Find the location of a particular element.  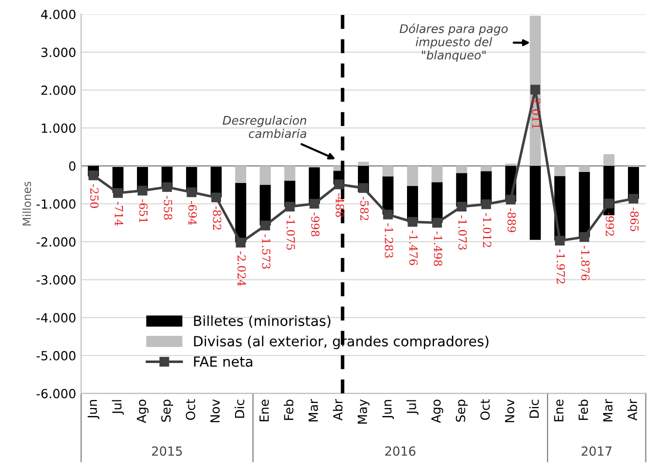

data-label: -832 is located at coordinates (217, 218).